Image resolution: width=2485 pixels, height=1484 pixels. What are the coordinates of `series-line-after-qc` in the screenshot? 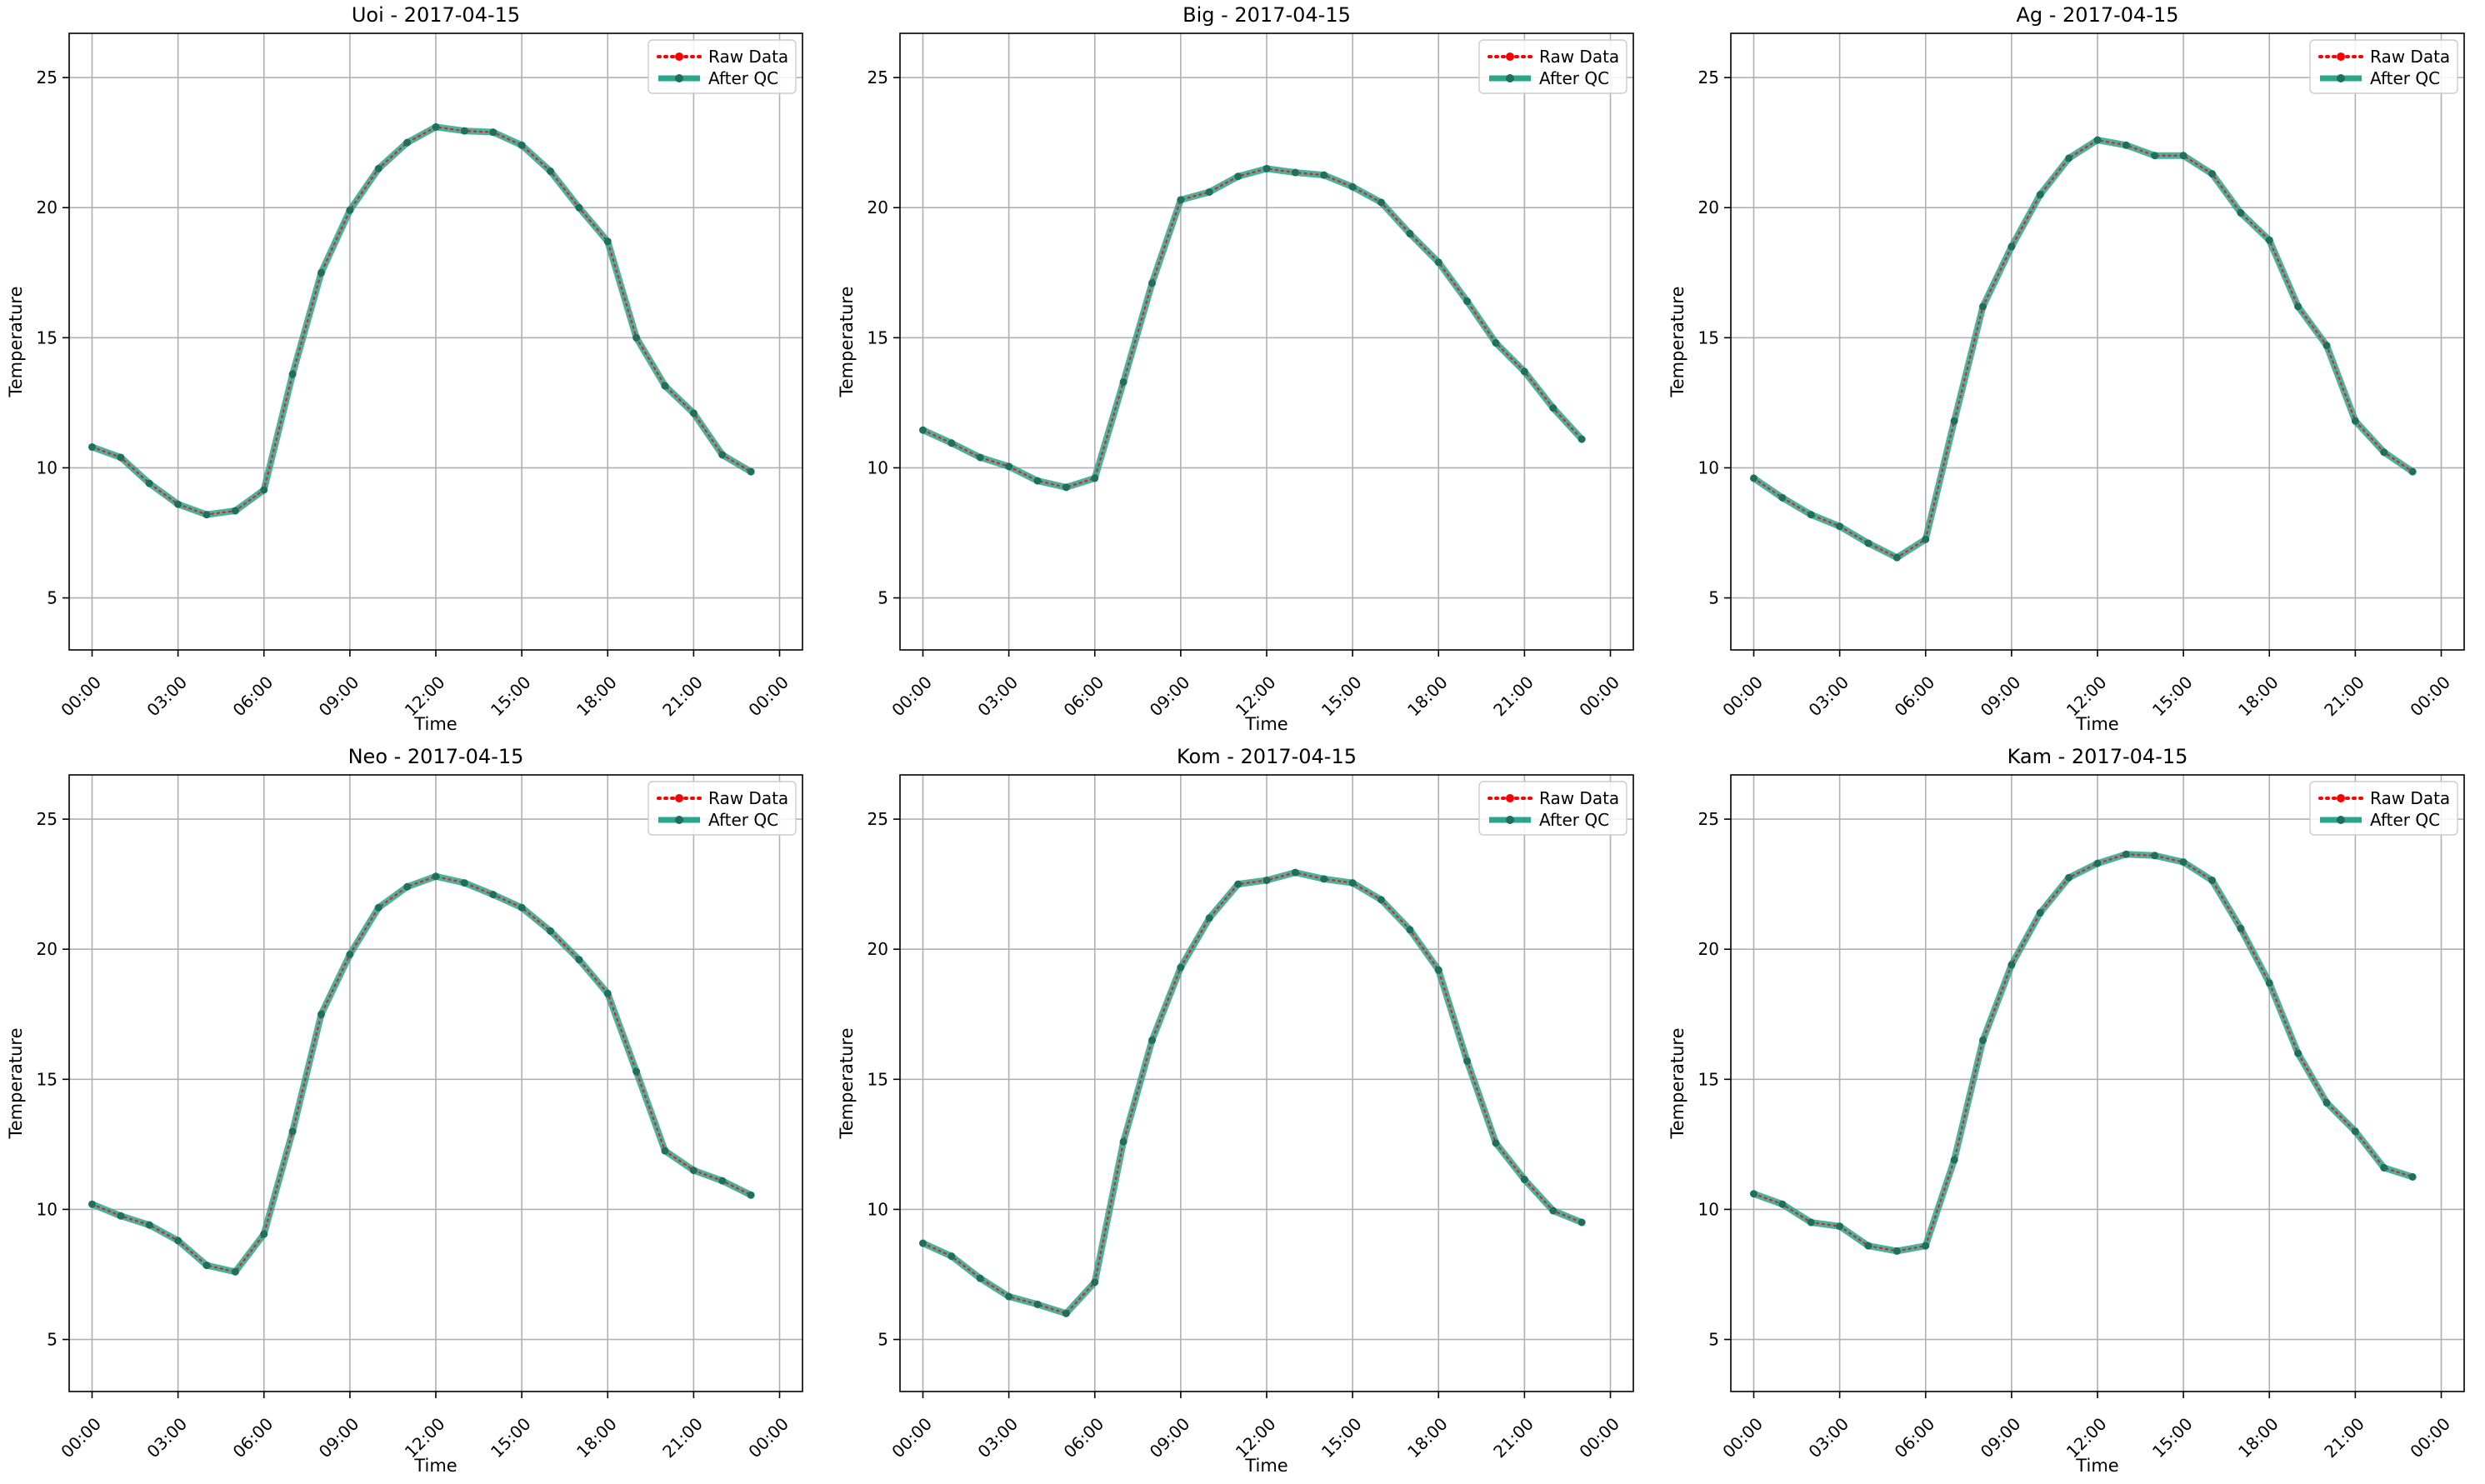 It's located at (421, 320).